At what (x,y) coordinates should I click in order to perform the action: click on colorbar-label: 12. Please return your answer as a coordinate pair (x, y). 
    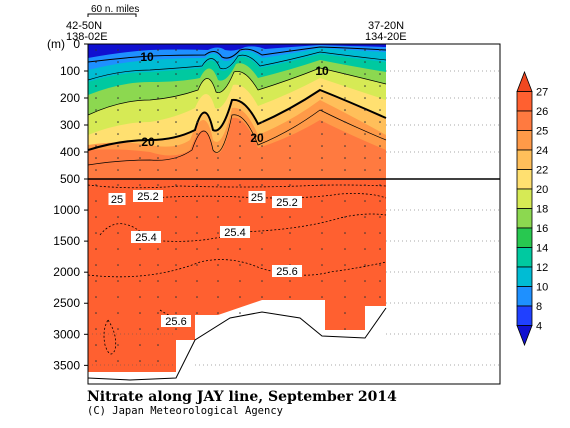
    Looking at the image, I should click on (542, 268).